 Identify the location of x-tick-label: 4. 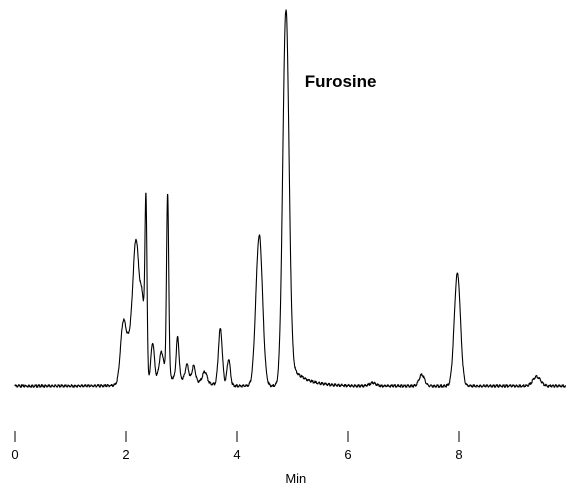
(236, 454).